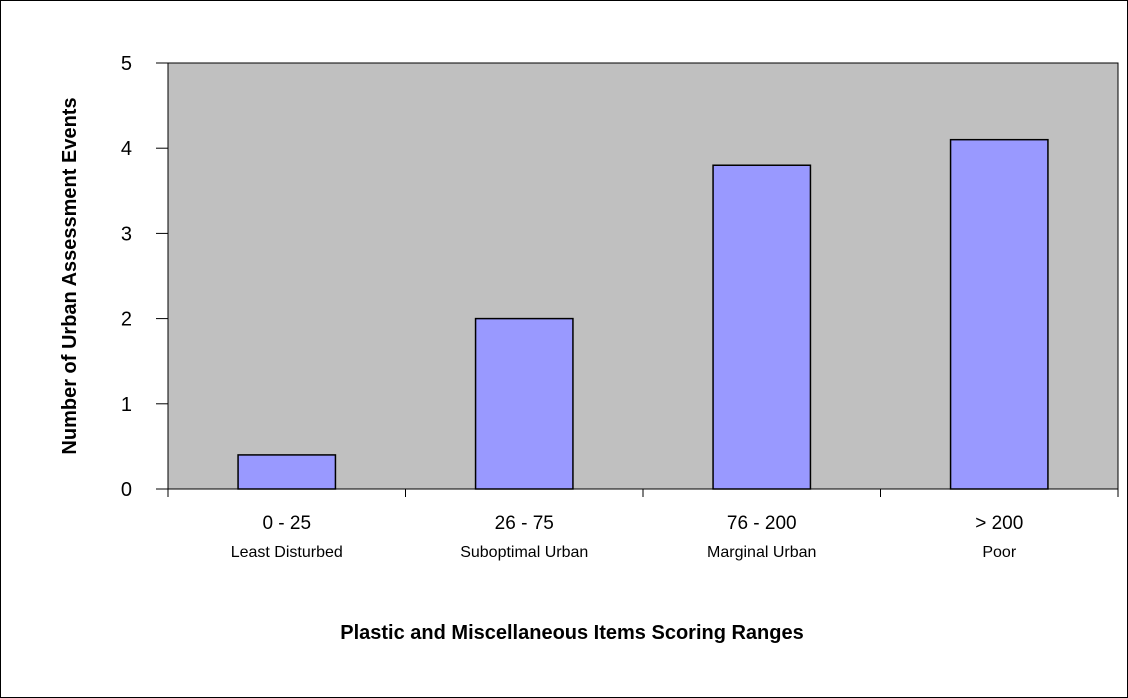 This screenshot has width=1128, height=698. What do you see at coordinates (524, 523) in the screenshot?
I see `x-tick-label-1: 26 - 75` at bounding box center [524, 523].